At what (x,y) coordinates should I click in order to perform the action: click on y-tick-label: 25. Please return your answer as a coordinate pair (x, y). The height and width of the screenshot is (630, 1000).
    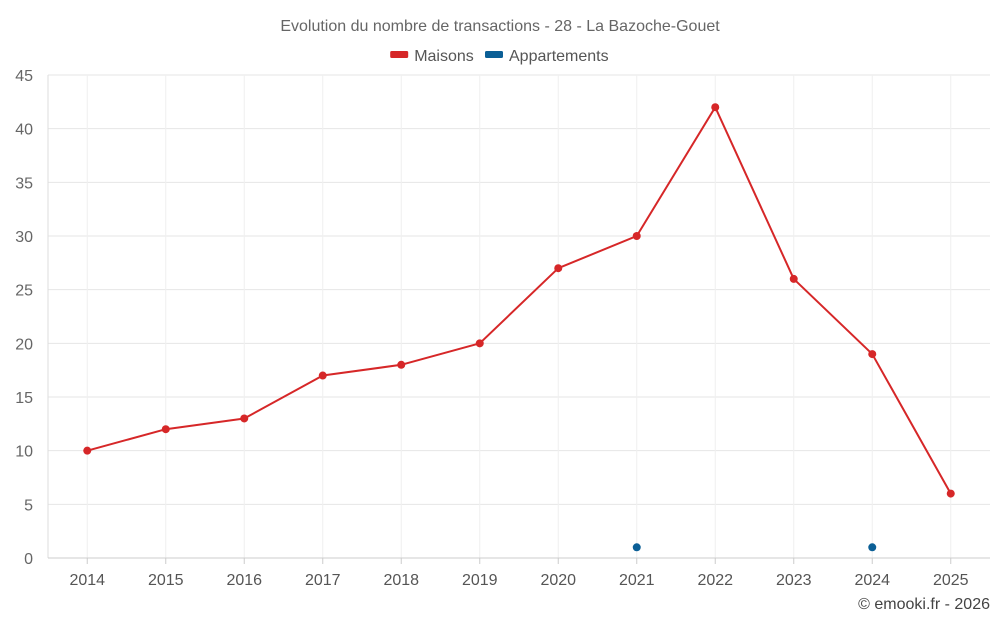
    Looking at the image, I should click on (24, 291).